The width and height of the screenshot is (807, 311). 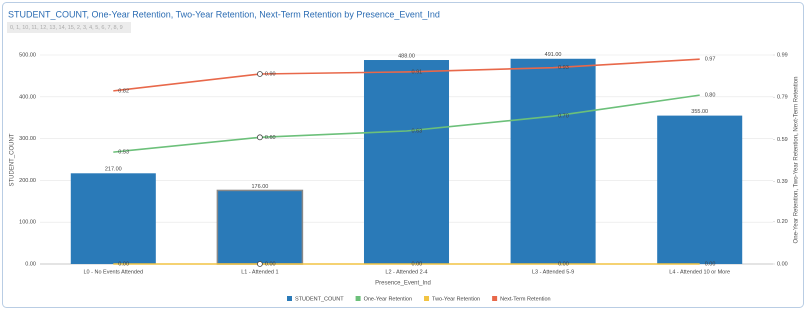 I want to click on y2-tick-label: 0.39, so click(x=782, y=182).